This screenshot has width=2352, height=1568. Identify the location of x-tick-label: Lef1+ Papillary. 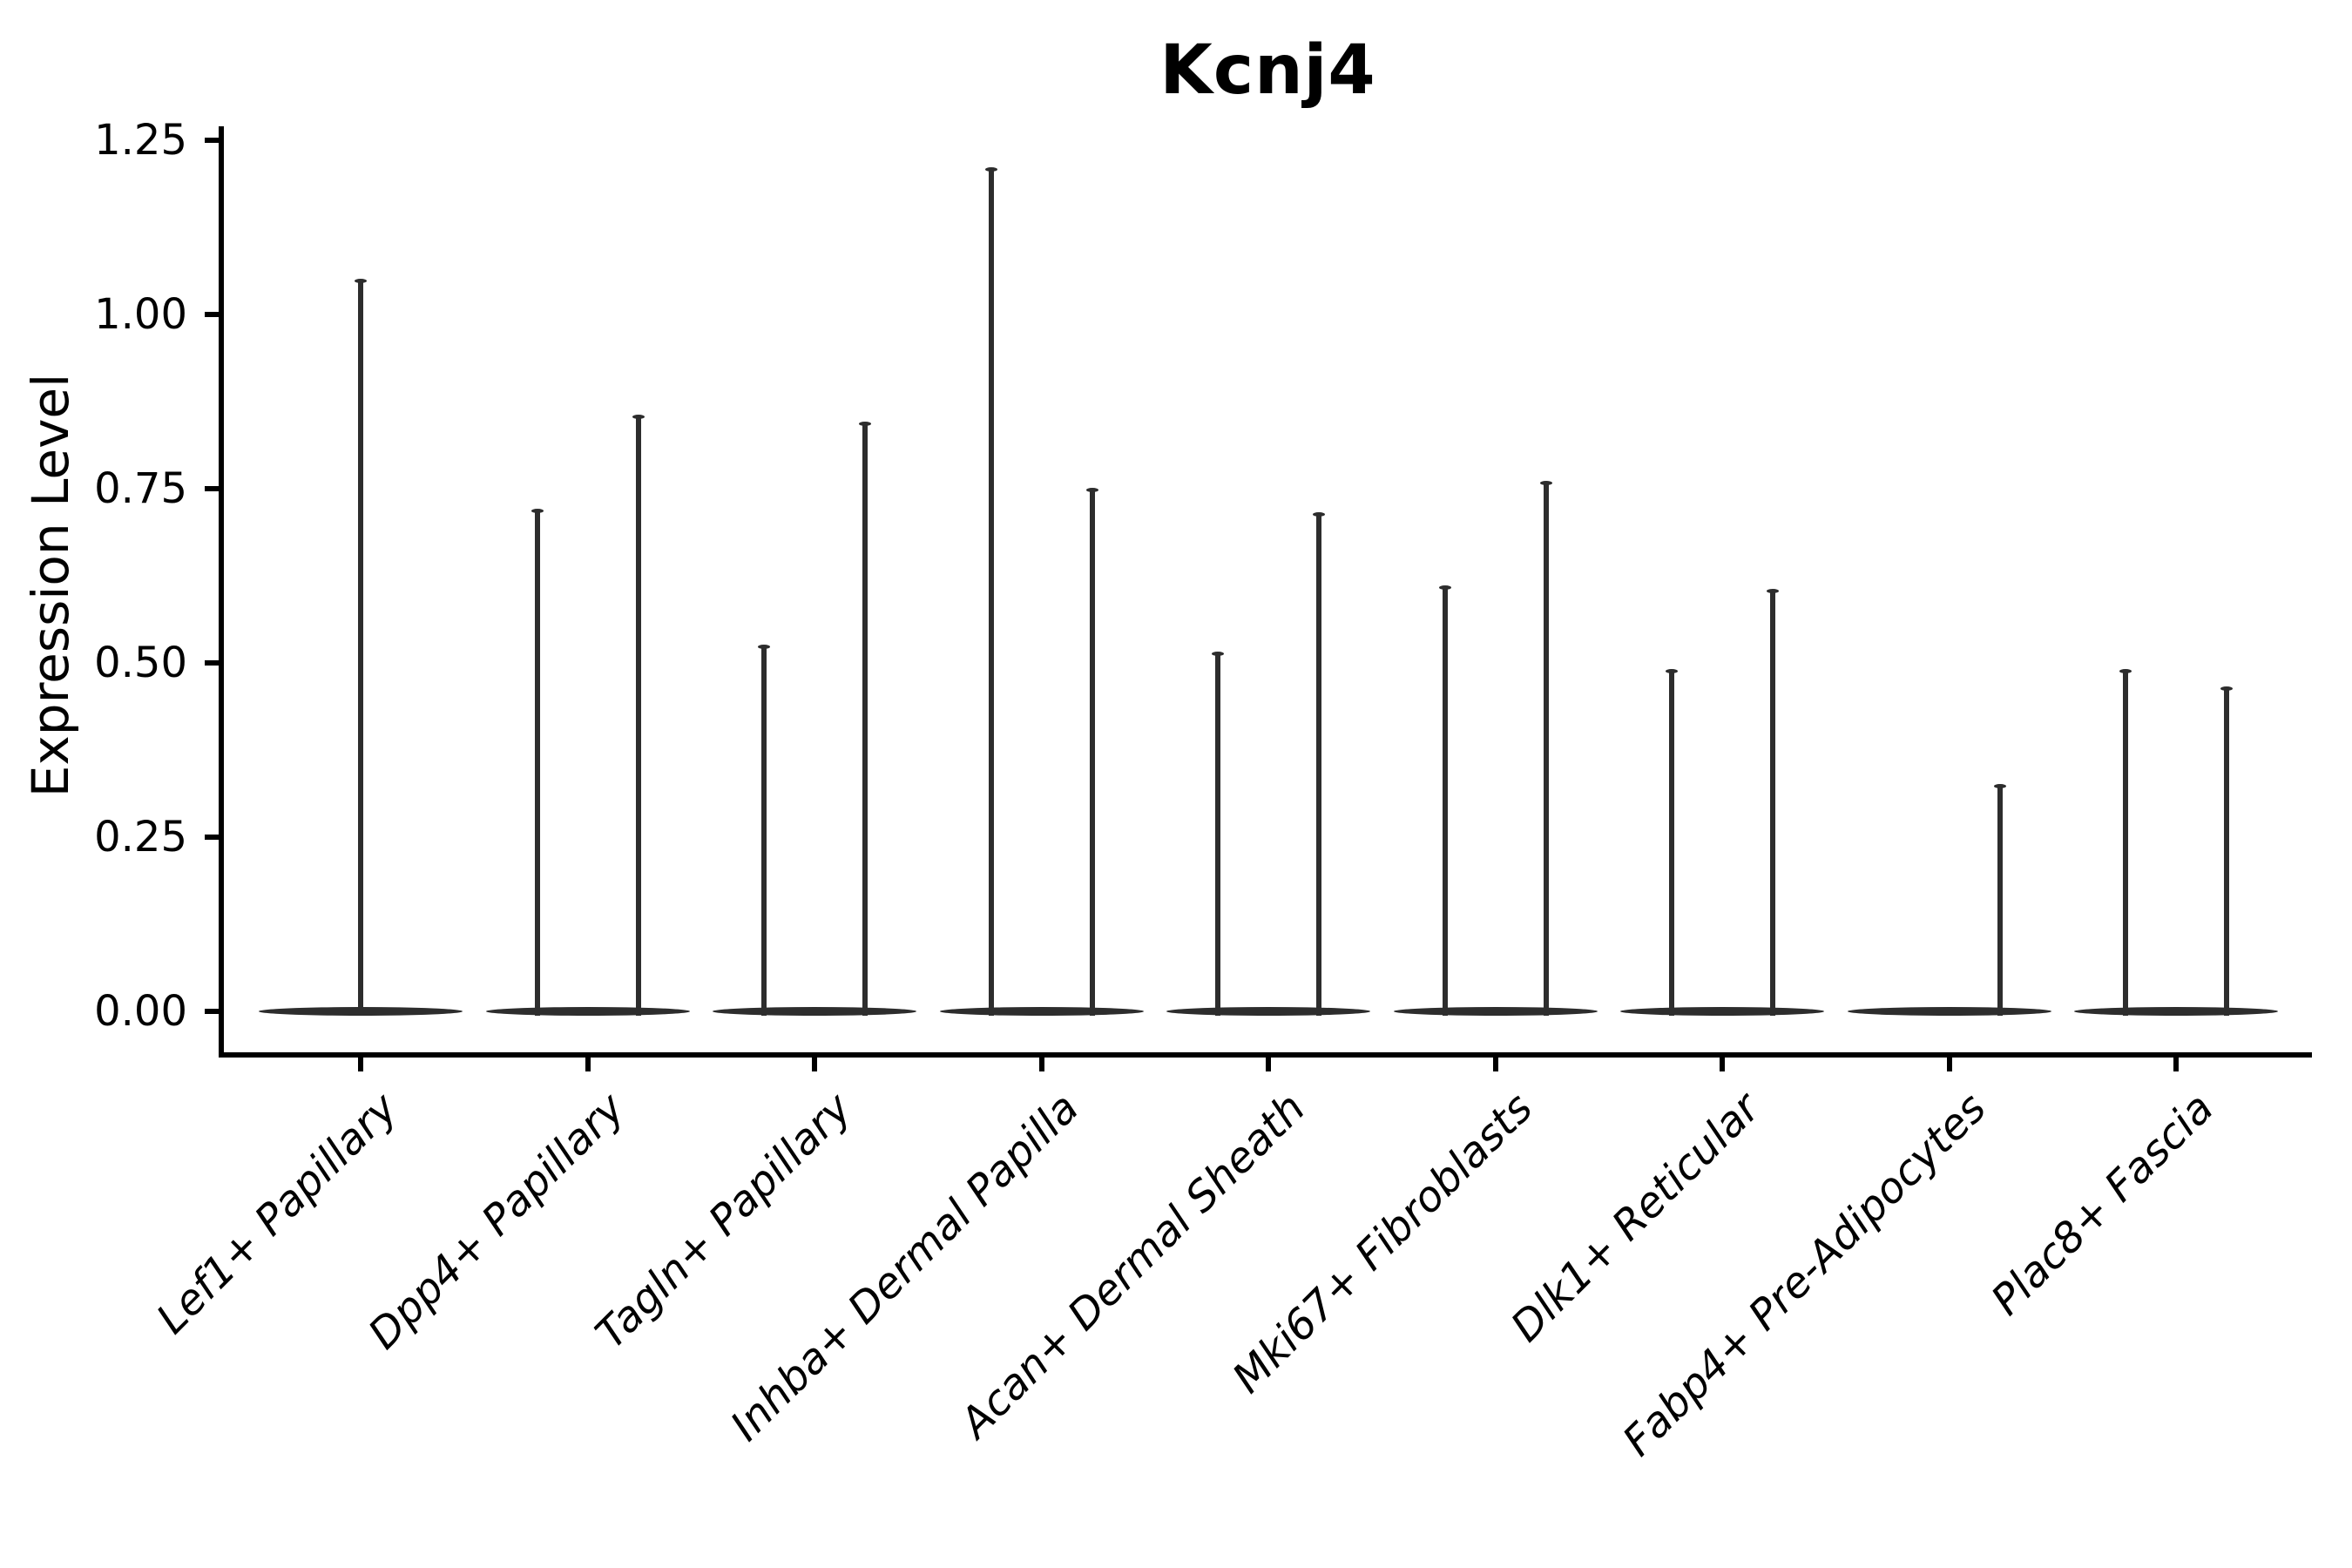
(277, 1214).